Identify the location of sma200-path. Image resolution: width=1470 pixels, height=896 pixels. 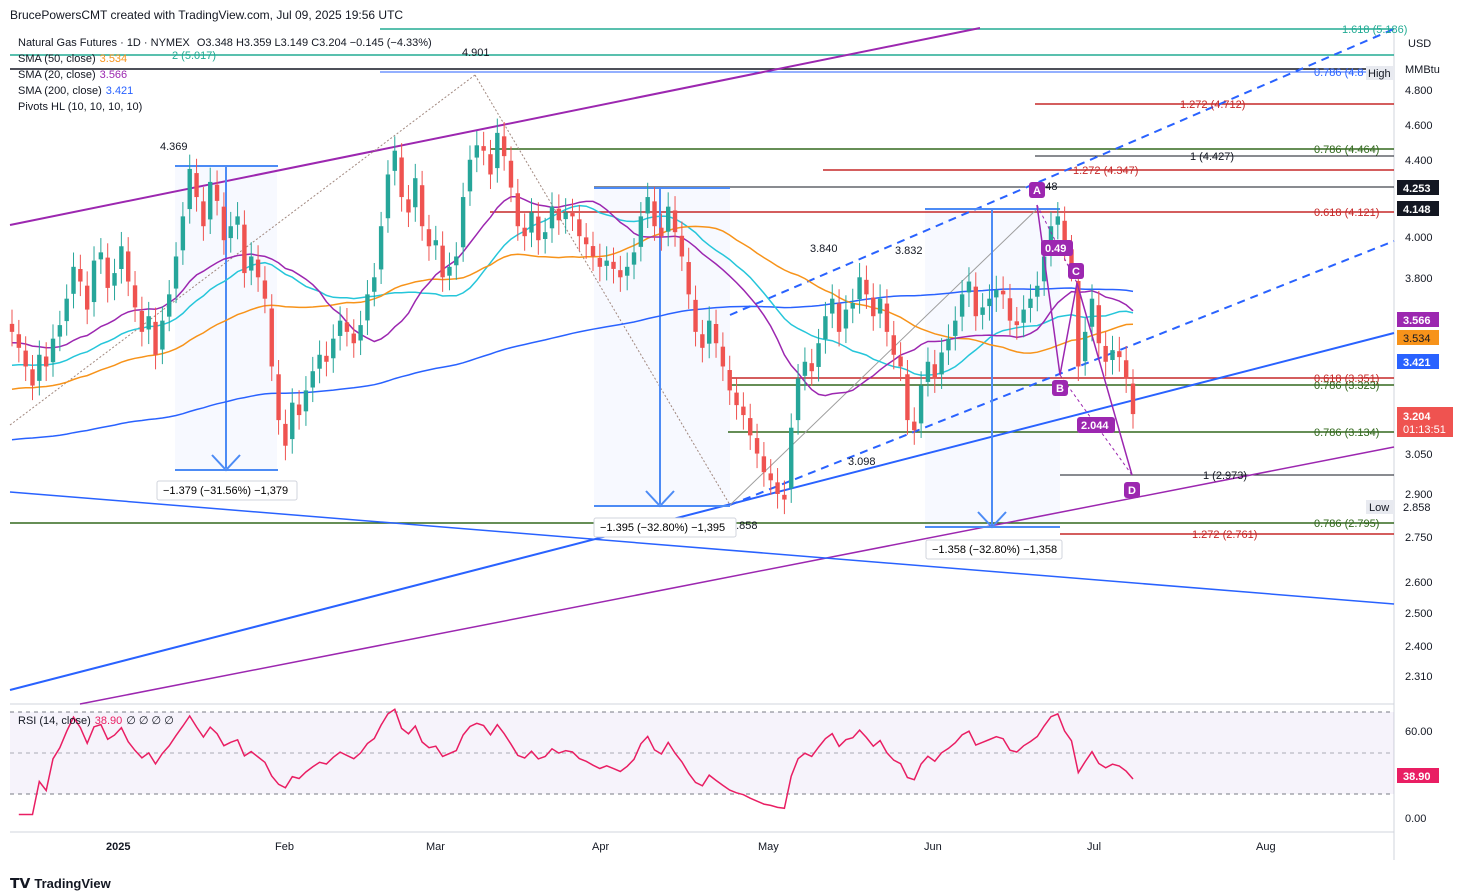
(572, 364).